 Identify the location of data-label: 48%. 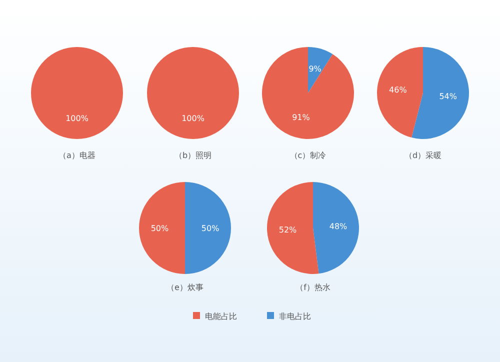
(338, 227).